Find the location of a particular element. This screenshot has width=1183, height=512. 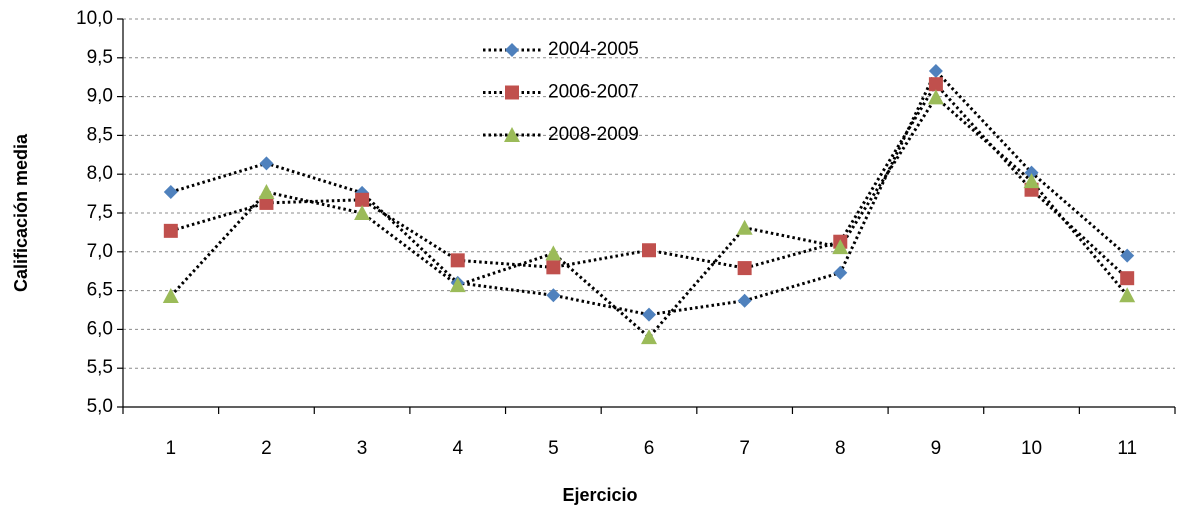

x-tick-label: 10 is located at coordinates (1031, 448).